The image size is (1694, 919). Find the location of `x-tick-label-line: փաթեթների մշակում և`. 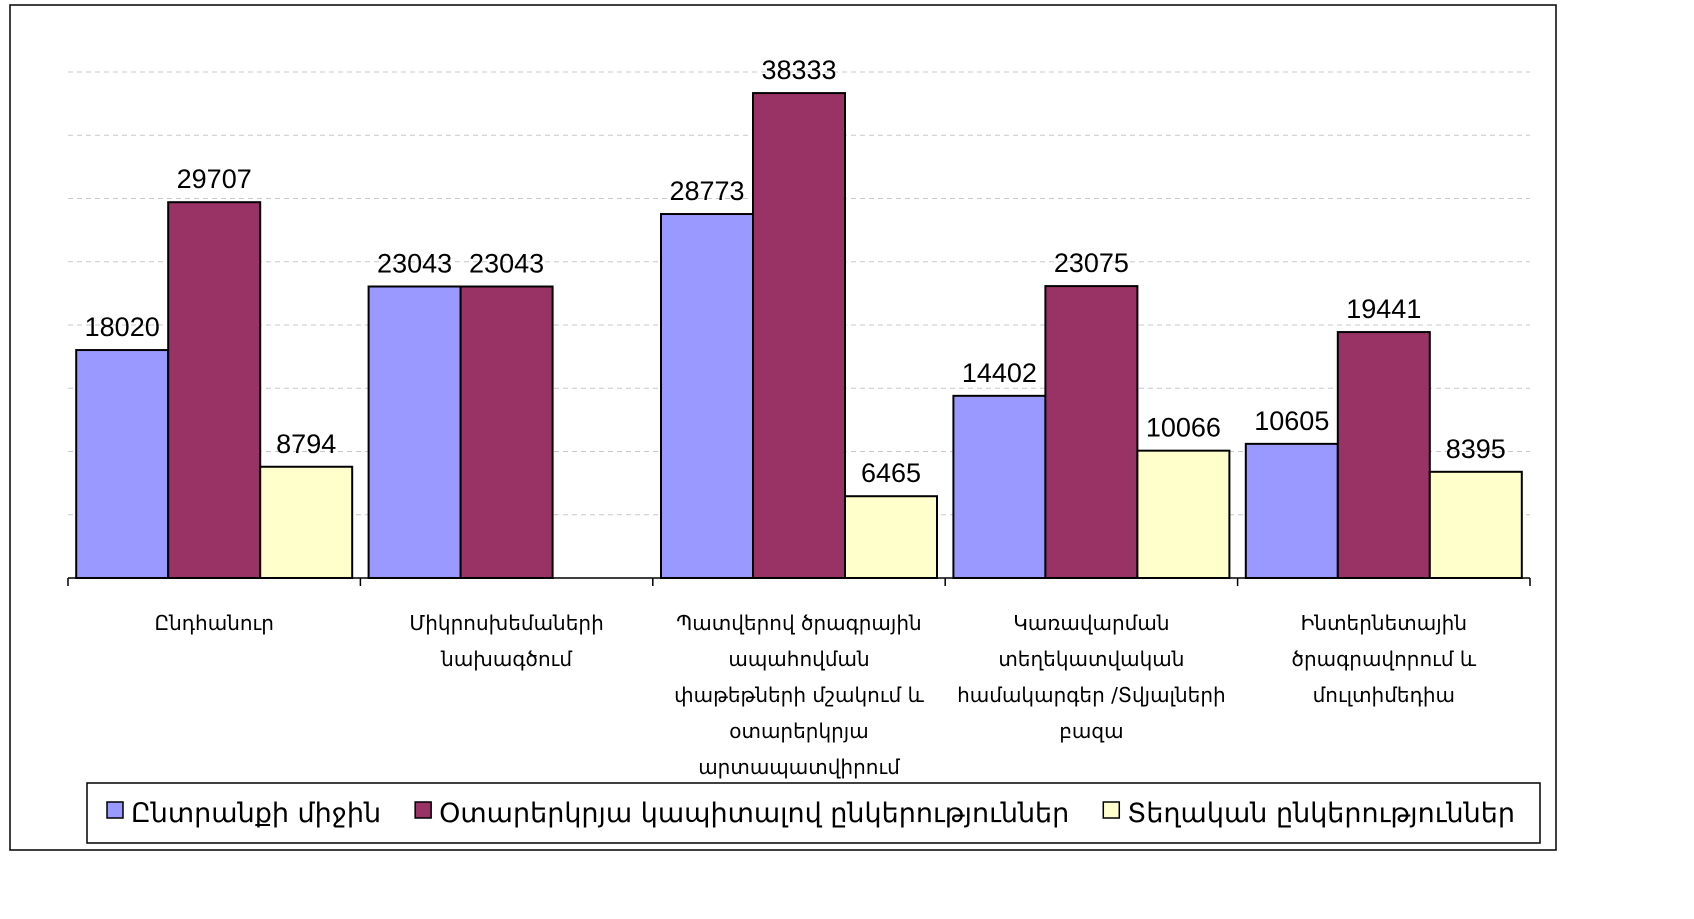

x-tick-label-line: փաթեթների մշակում և is located at coordinates (799, 695).